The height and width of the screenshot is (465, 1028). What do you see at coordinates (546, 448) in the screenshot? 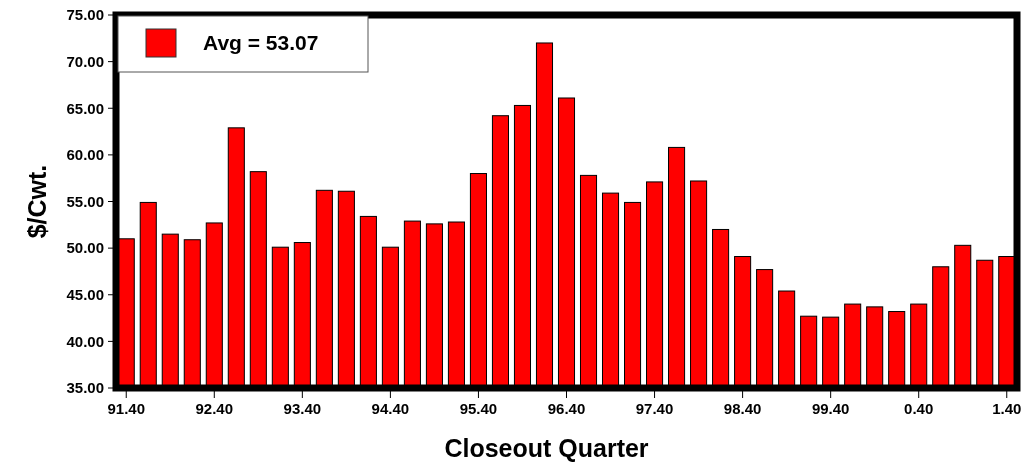
I see `x-axis-title: Closeout Quarter` at bounding box center [546, 448].